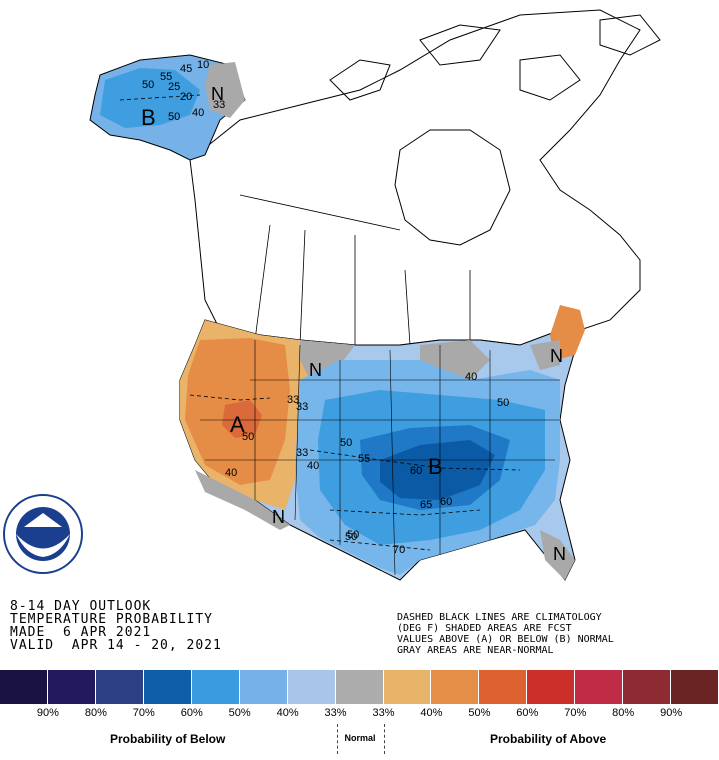 The height and width of the screenshot is (760, 719). Describe the element at coordinates (327, 360) in the screenshot. I see `normal-montana` at that location.